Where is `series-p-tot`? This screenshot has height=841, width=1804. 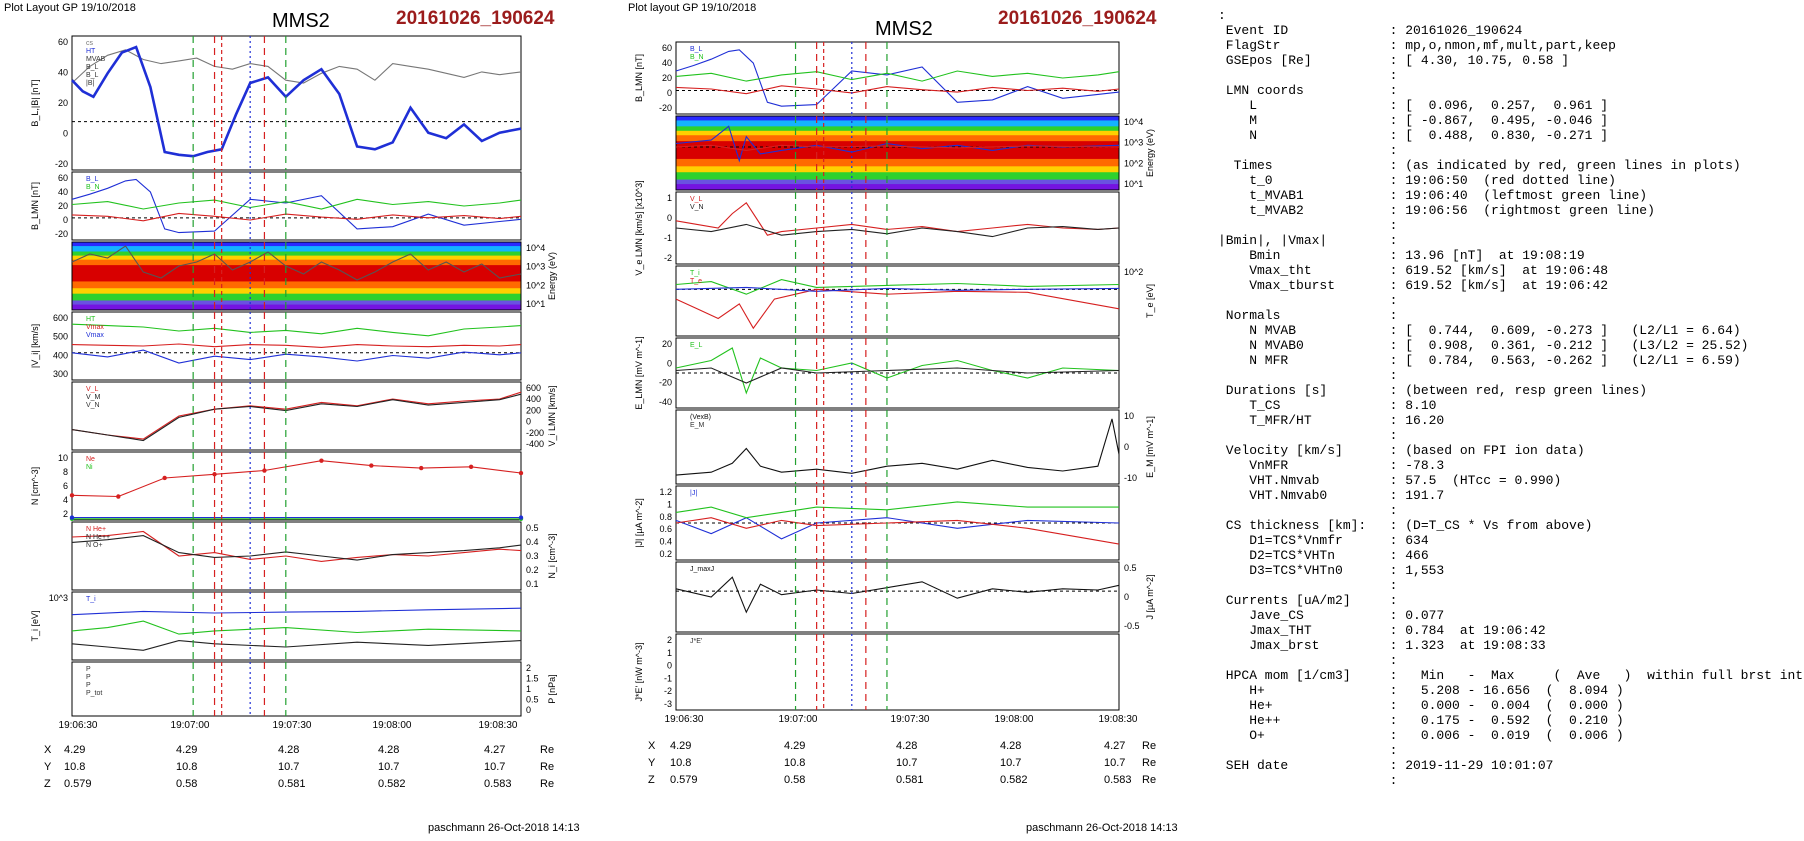
series-p-tot is located at coordinates (296, 611).